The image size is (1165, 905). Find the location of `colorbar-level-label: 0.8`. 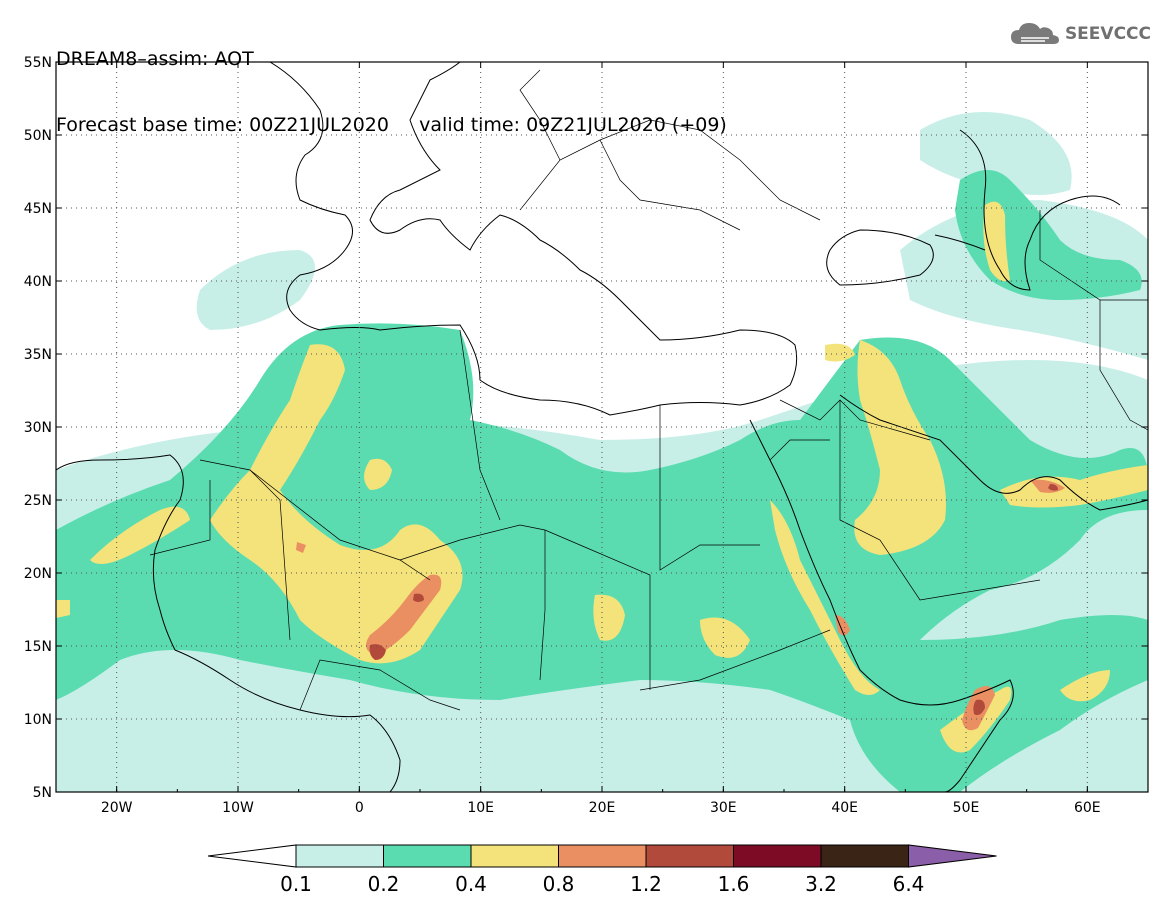

colorbar-level-label: 0.8 is located at coordinates (559, 884).